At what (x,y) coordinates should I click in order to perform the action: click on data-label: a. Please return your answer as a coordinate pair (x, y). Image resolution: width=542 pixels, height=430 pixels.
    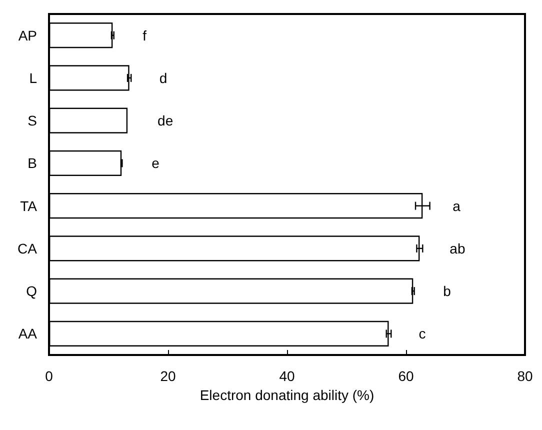
    Looking at the image, I should click on (456, 206).